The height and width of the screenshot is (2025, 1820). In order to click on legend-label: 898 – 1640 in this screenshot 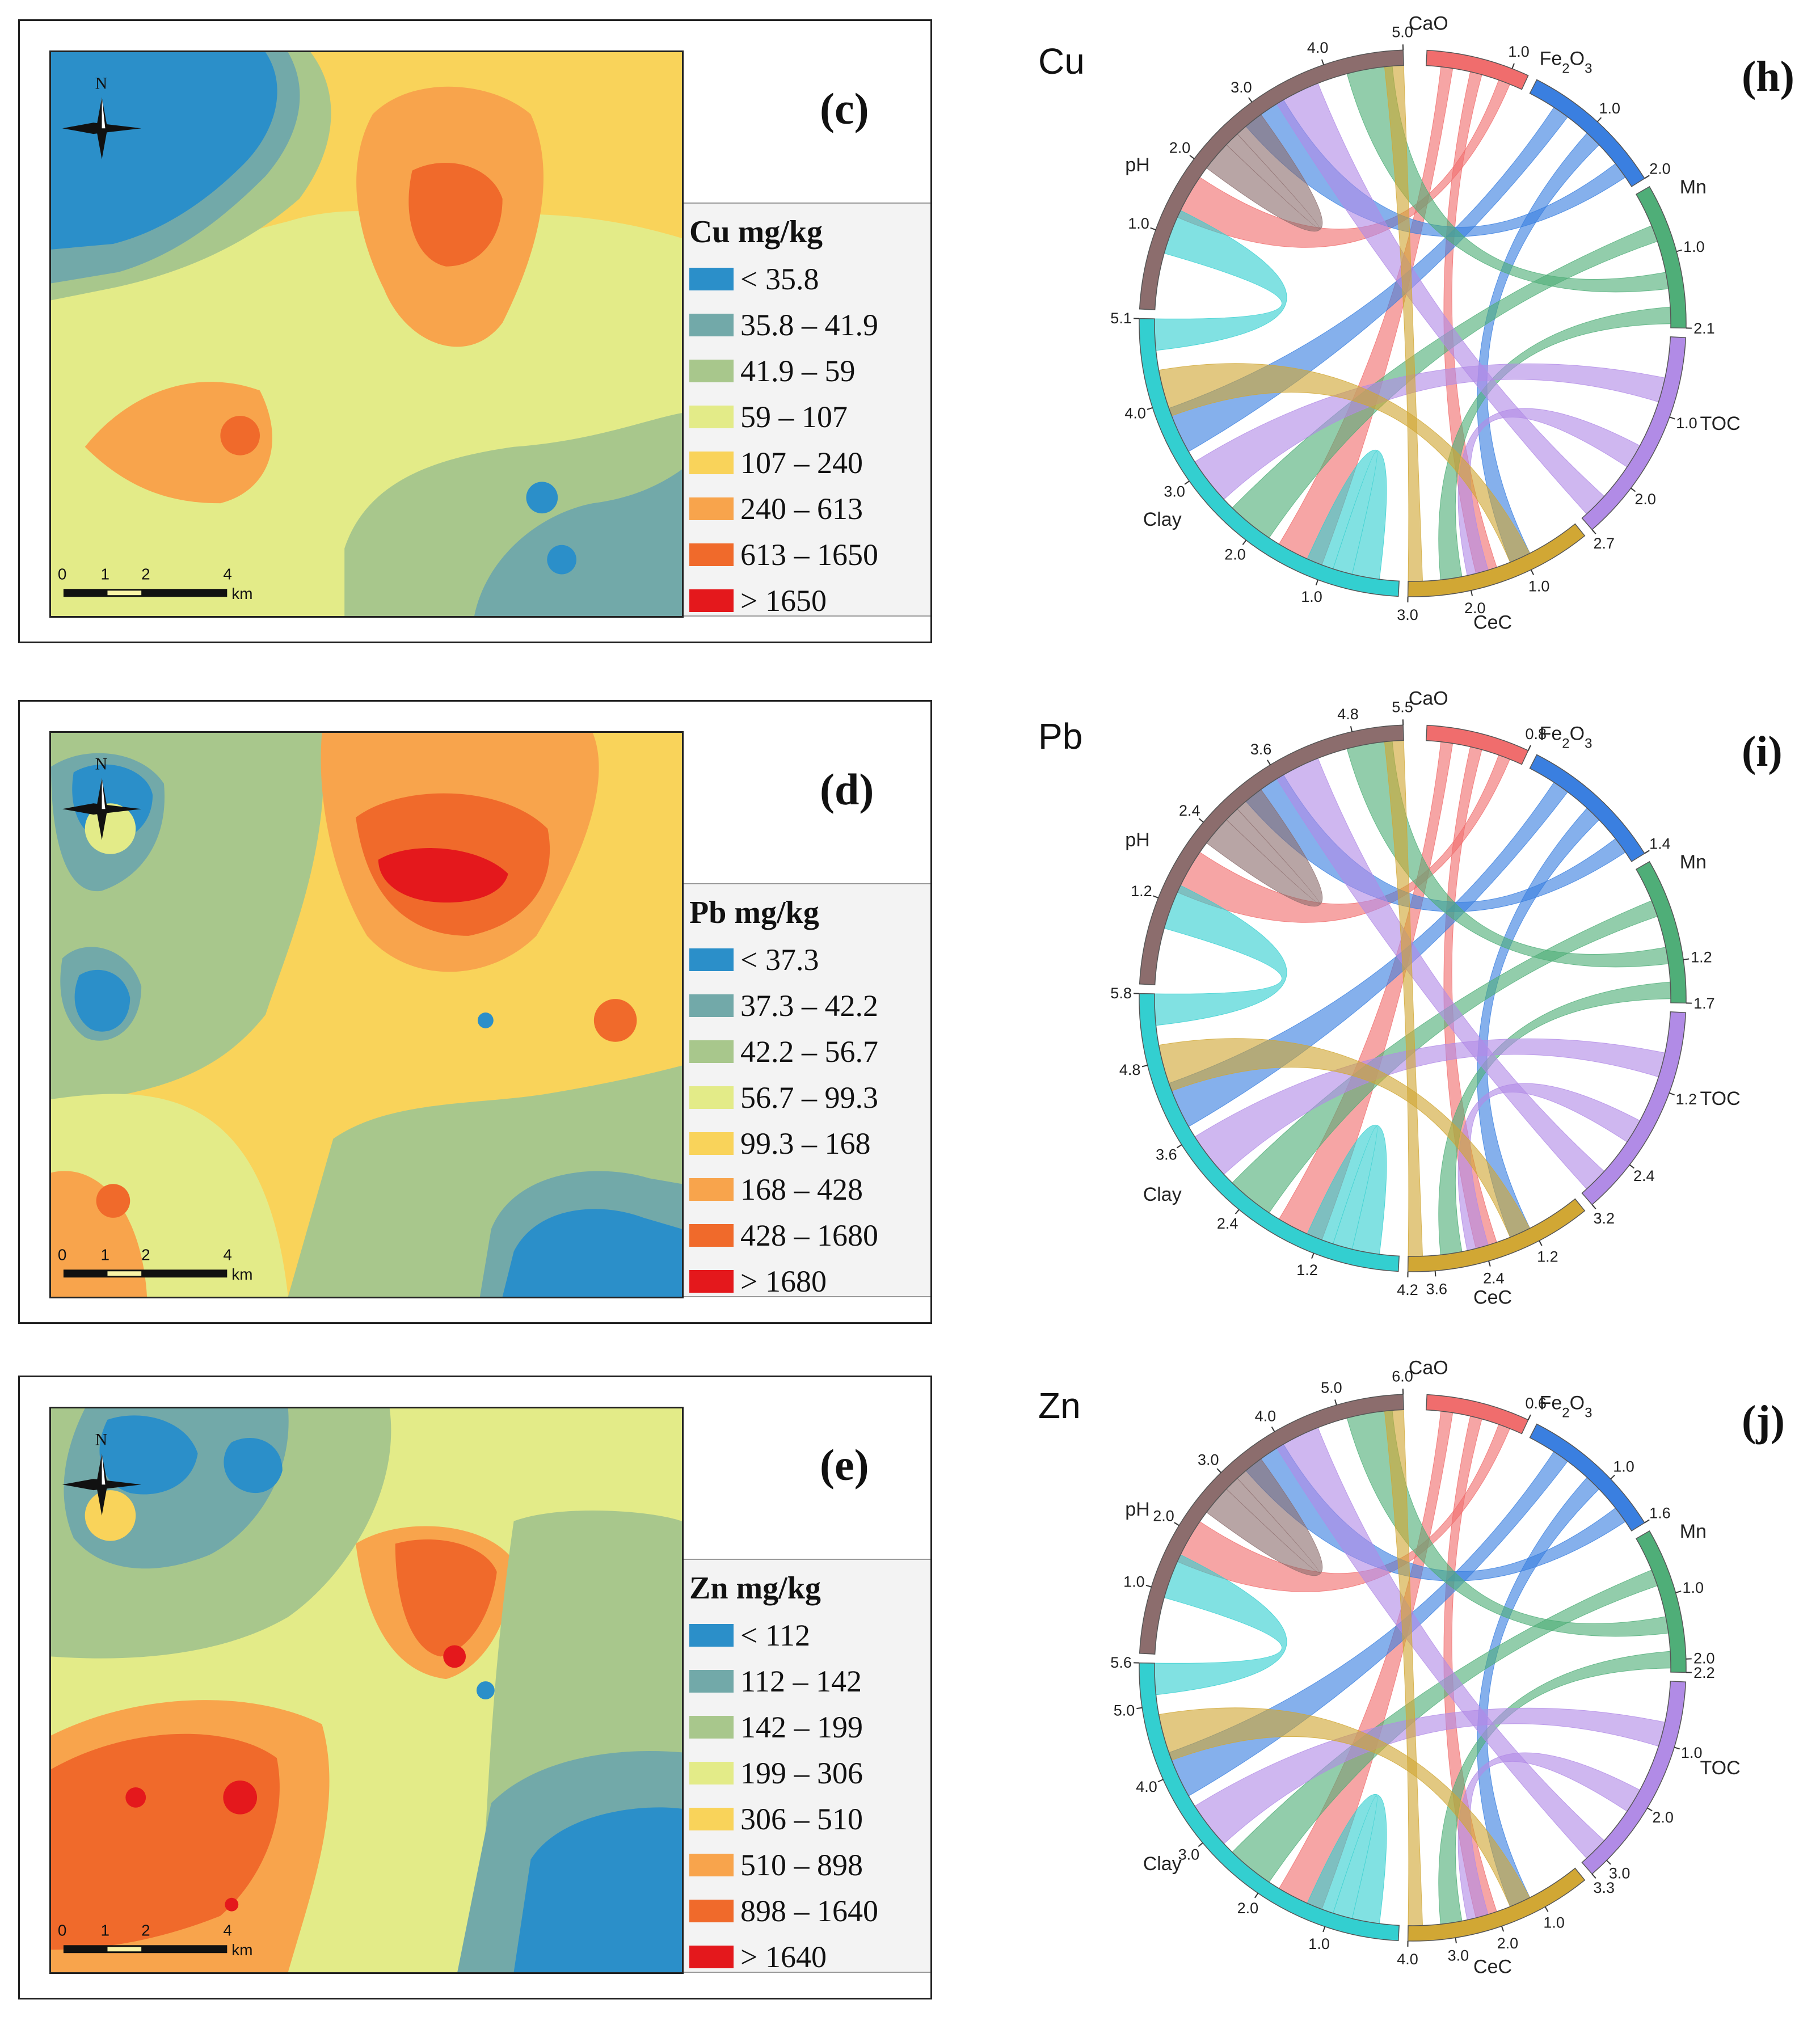, I will do `click(809, 1911)`.